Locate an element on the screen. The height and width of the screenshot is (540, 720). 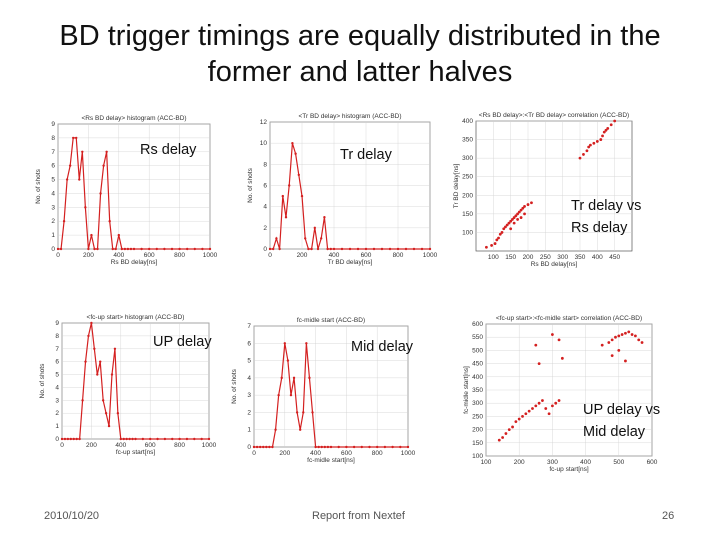
rs-ytick-label: 1 is located at coordinates (53, 235).